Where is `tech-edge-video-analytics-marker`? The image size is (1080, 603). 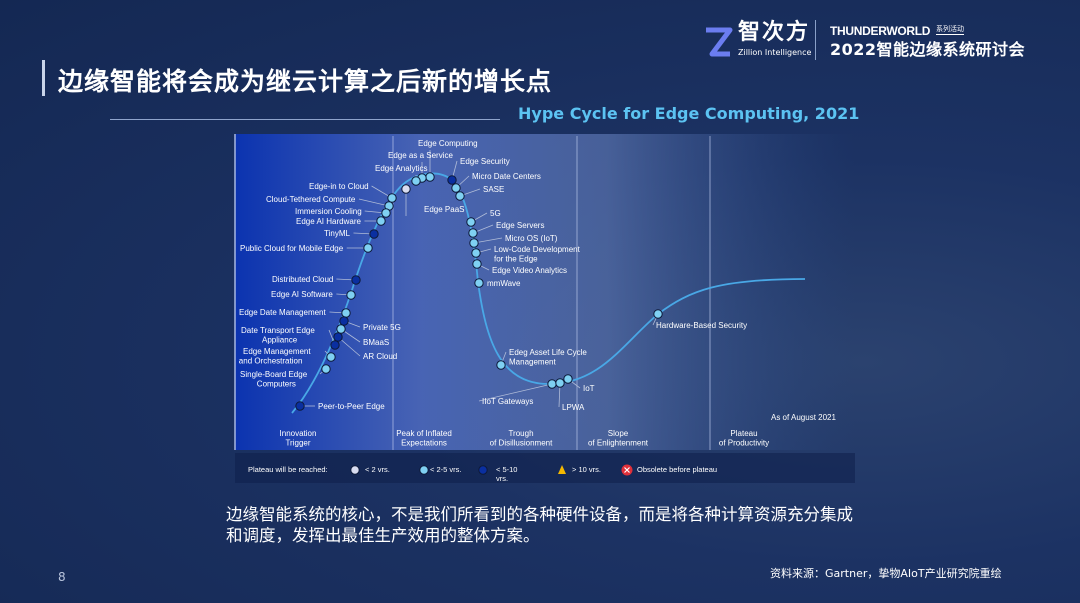 tech-edge-video-analytics-marker is located at coordinates (477, 264).